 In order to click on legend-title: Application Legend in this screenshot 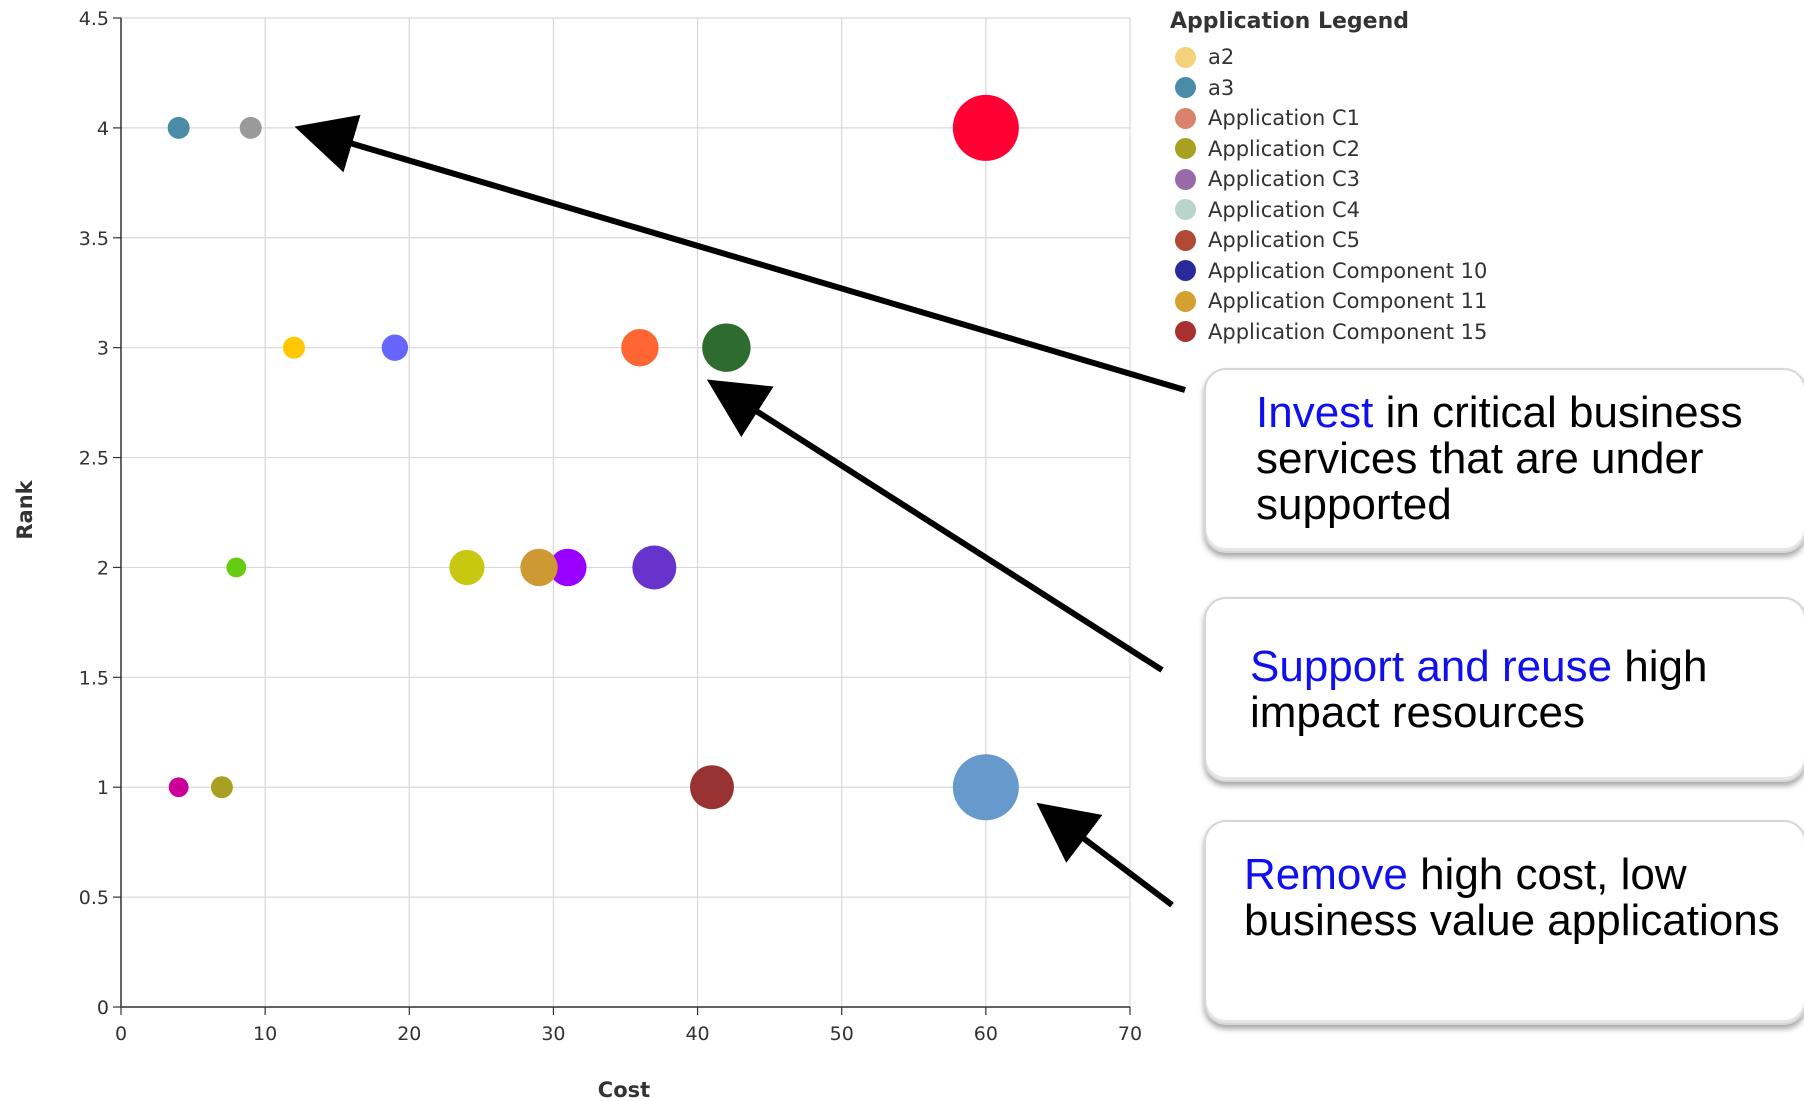, I will do `click(1290, 21)`.